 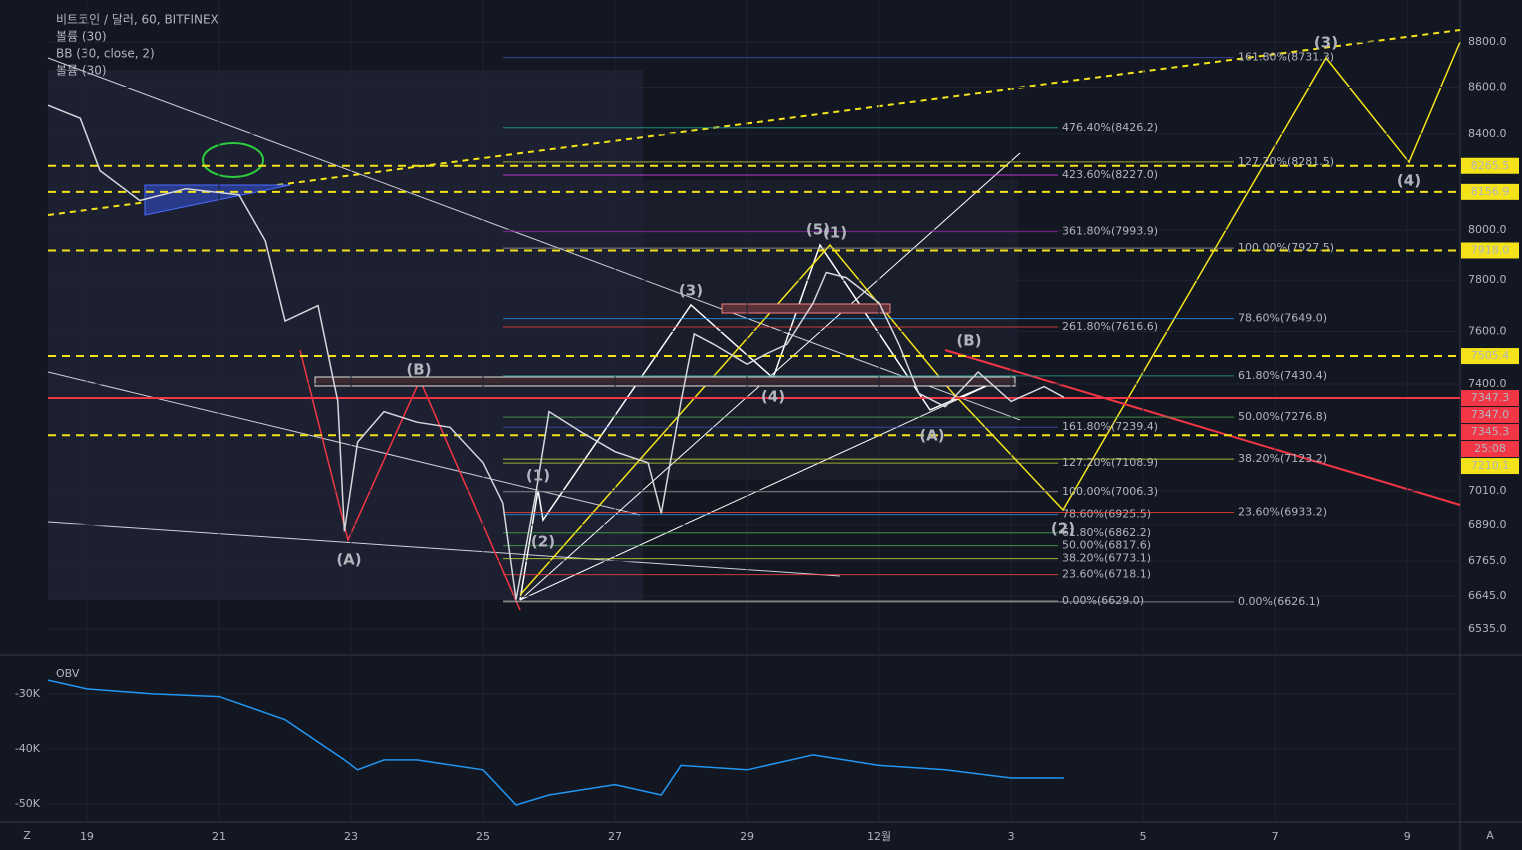 I want to click on fib-label: 161.80%(7239.4), so click(x=1110, y=426).